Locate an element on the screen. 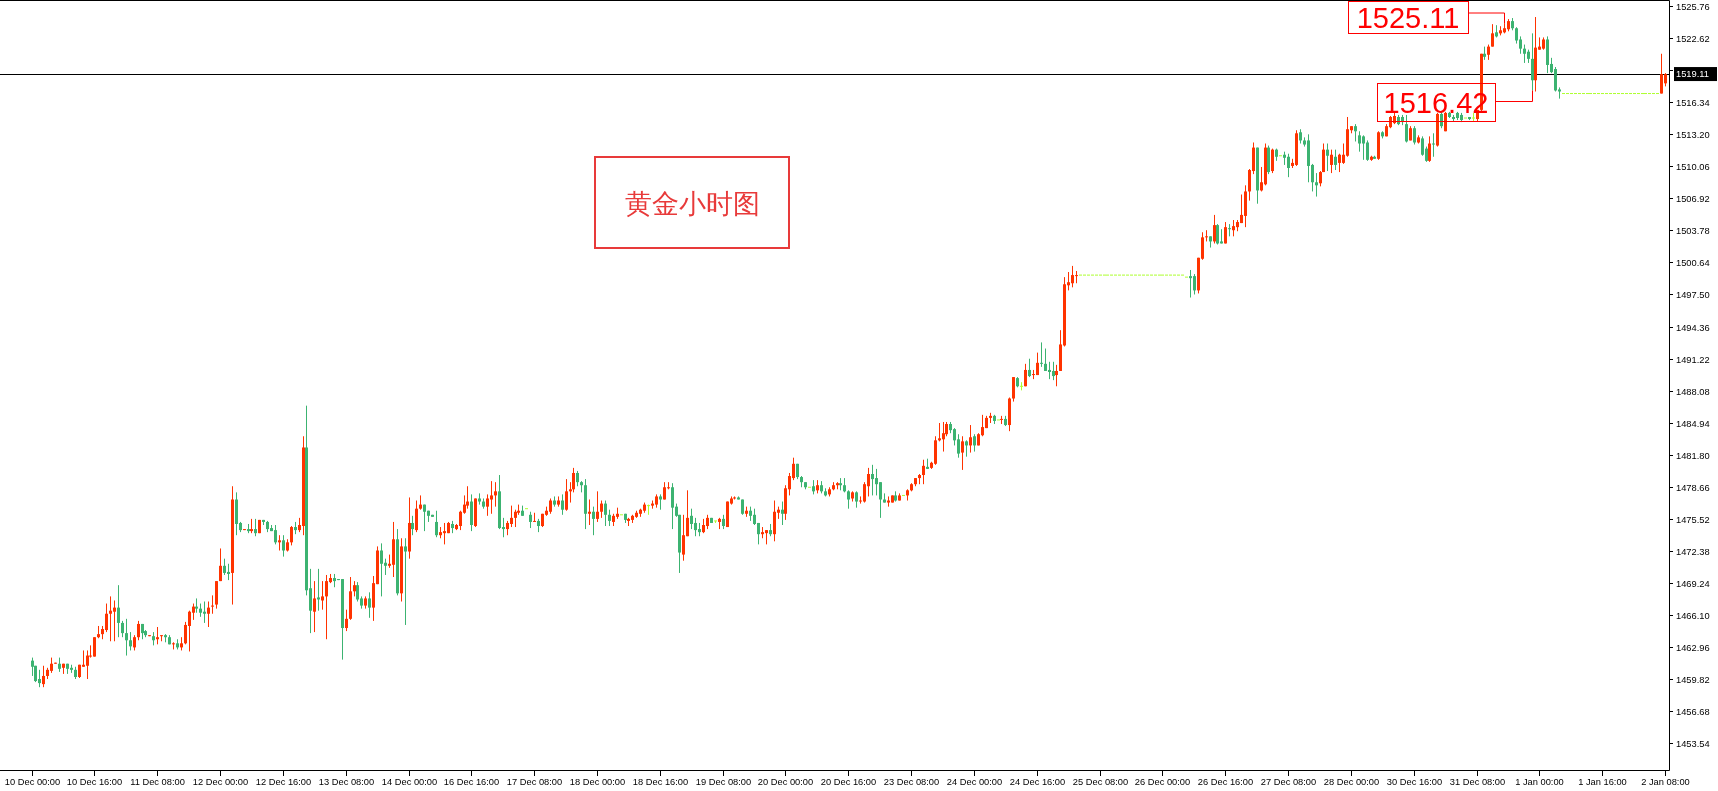 This screenshot has width=1718, height=791. y-tick-label: 1466.10 is located at coordinates (1693, 615).